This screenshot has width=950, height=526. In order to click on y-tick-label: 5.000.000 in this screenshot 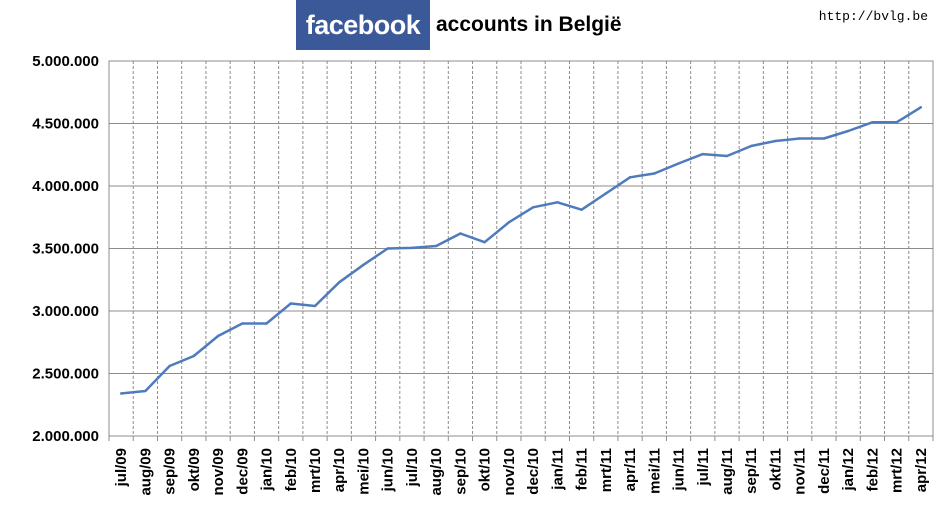, I will do `click(65, 61)`.